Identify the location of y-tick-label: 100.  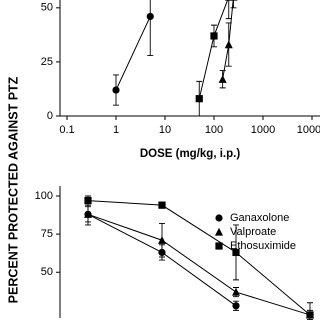
(44, 196).